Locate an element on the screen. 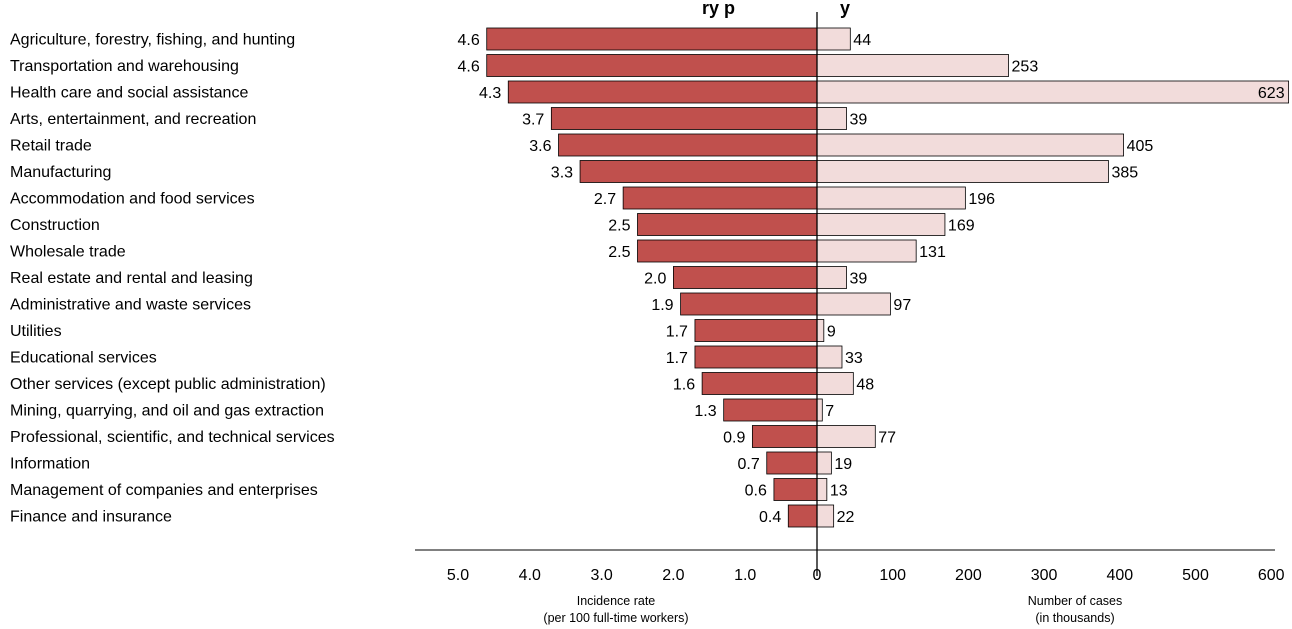  incidence-rate-tick-label: 1.0 is located at coordinates (745, 575).